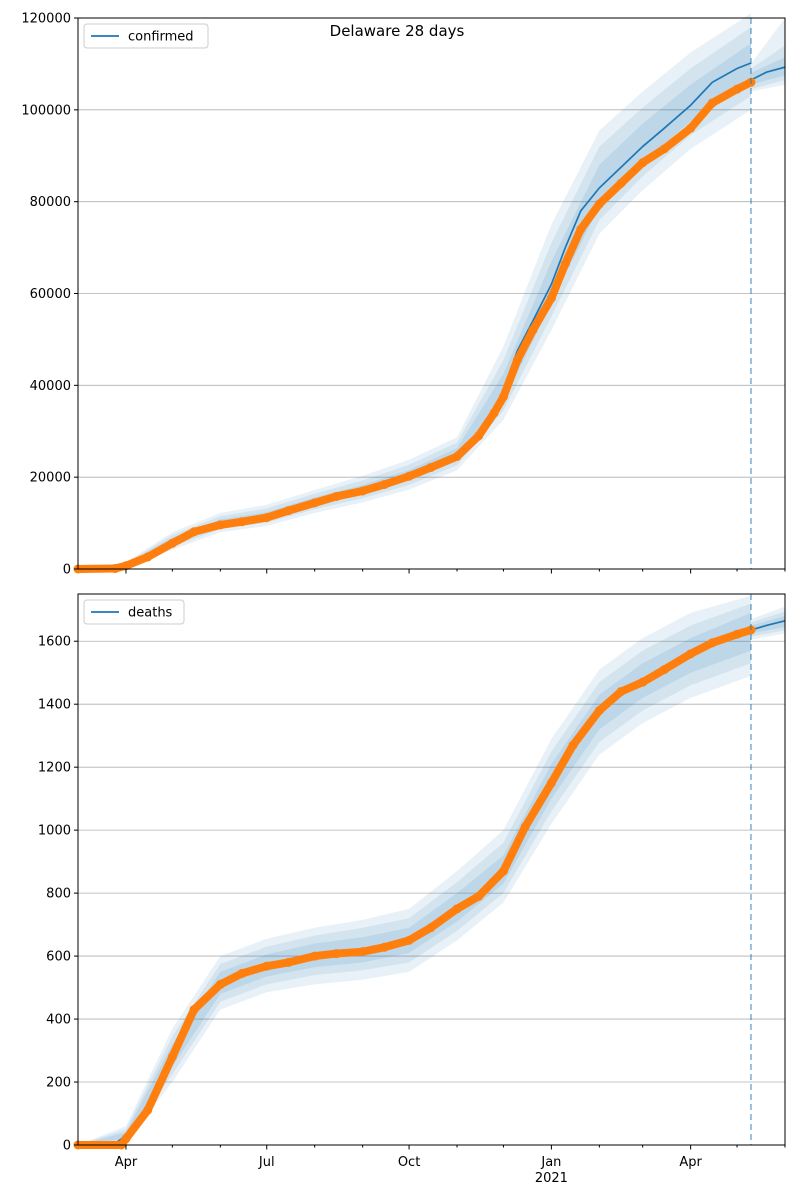  What do you see at coordinates (50, 202) in the screenshot?
I see `y-tick-label: 80000` at bounding box center [50, 202].